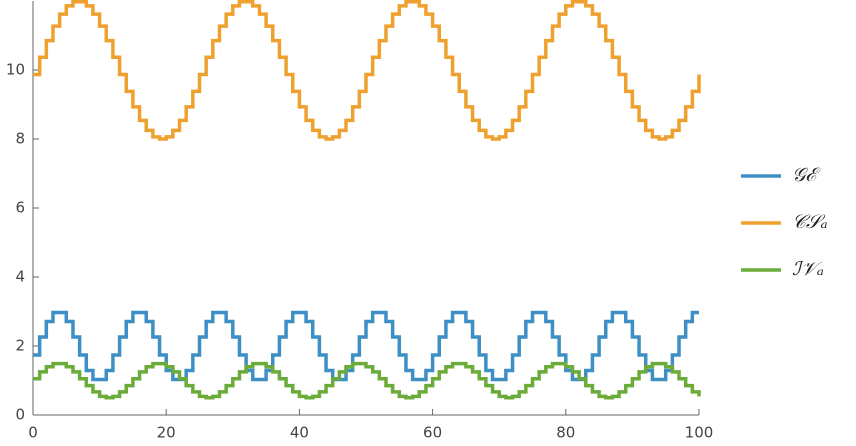  What do you see at coordinates (166, 433) in the screenshot?
I see `x-tick-label: 20` at bounding box center [166, 433].